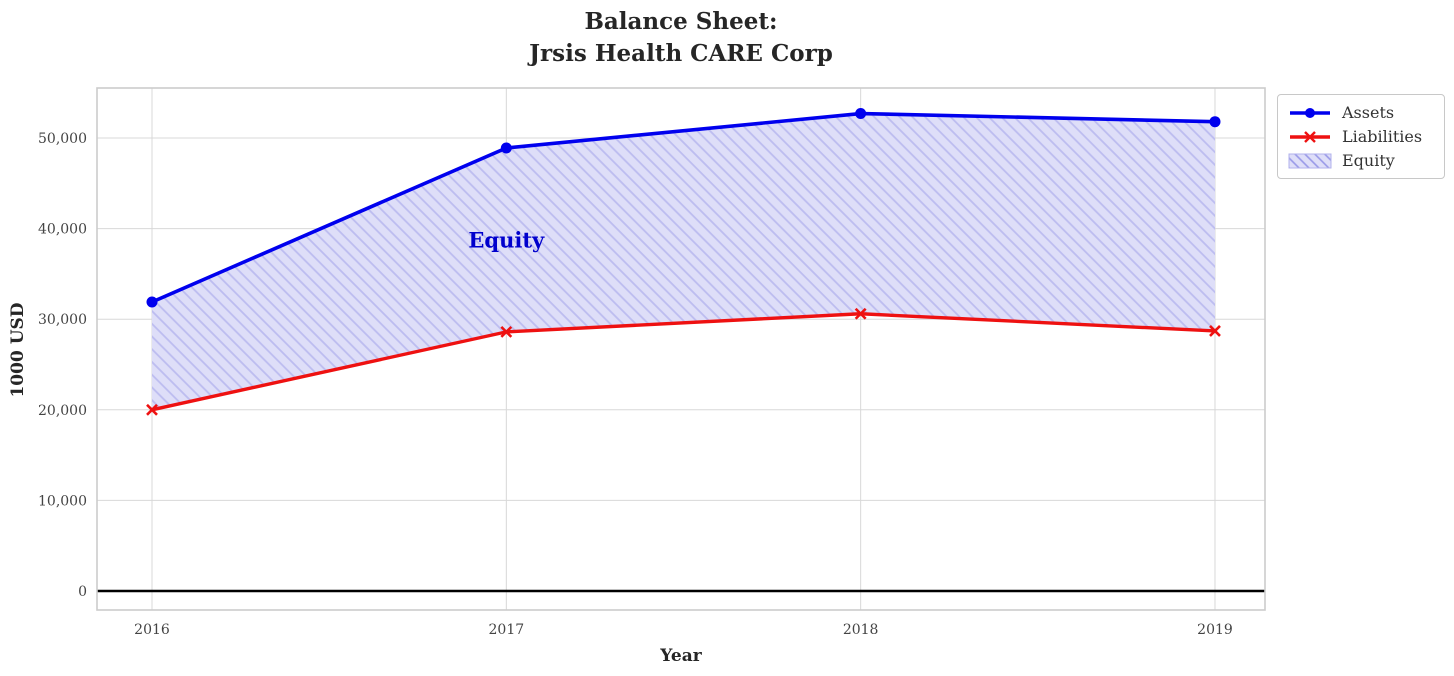 This screenshot has height=676, width=1454. Describe the element at coordinates (62, 365) in the screenshot. I see `y-tick-labels: 0 10,000 20,000 30,000 40,000 50,000` at that location.